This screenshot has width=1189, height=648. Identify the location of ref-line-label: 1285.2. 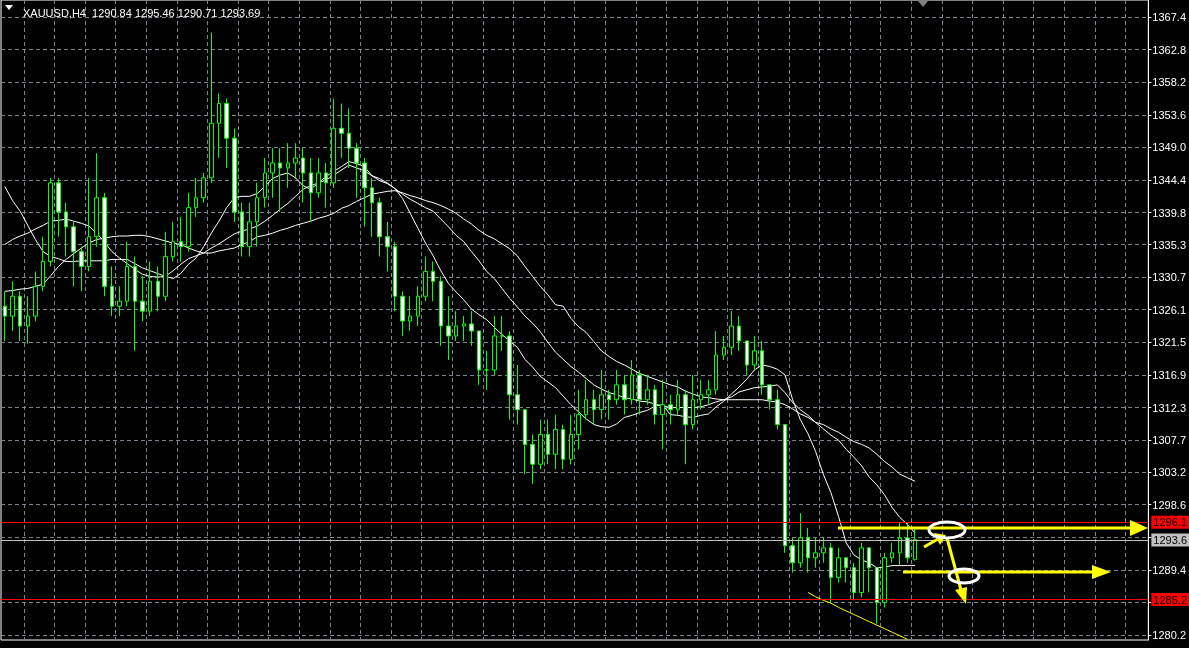
(1170, 599).